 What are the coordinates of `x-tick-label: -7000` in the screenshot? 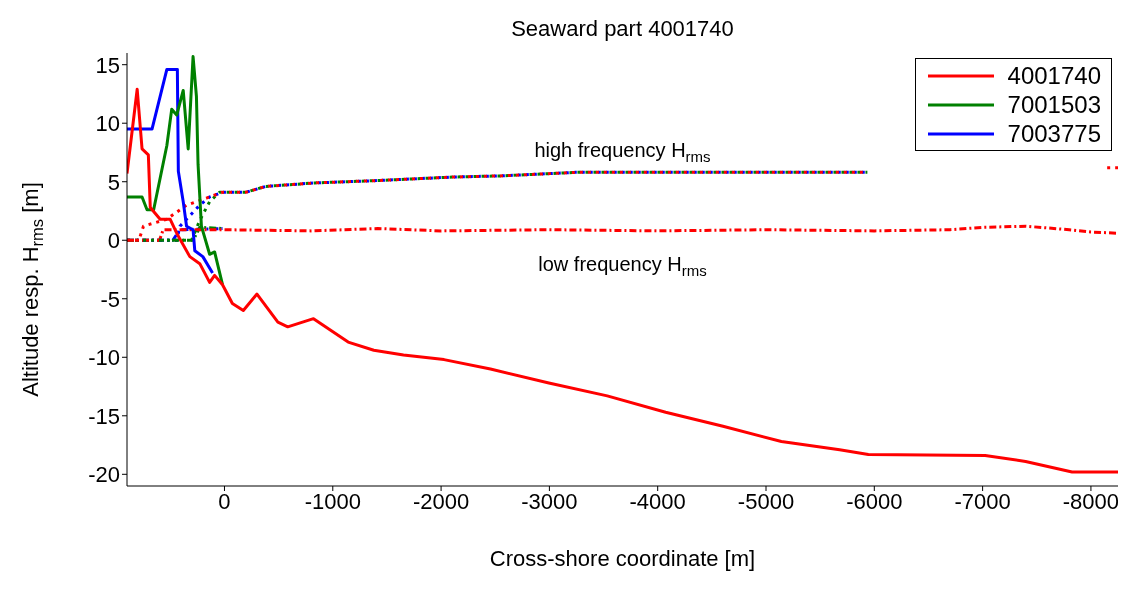 It's located at (982, 501).